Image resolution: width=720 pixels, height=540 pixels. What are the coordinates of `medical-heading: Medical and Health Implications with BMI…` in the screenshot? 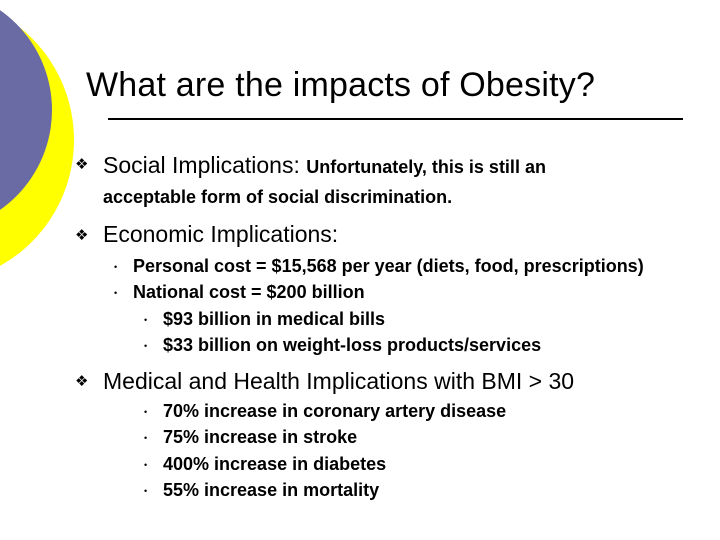 It's located at (339, 381).